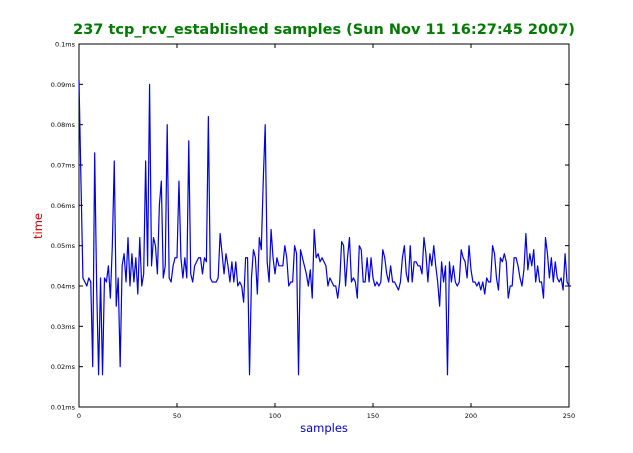  What do you see at coordinates (63, 408) in the screenshot?
I see `y-tick-label: 0.01ms` at bounding box center [63, 408].